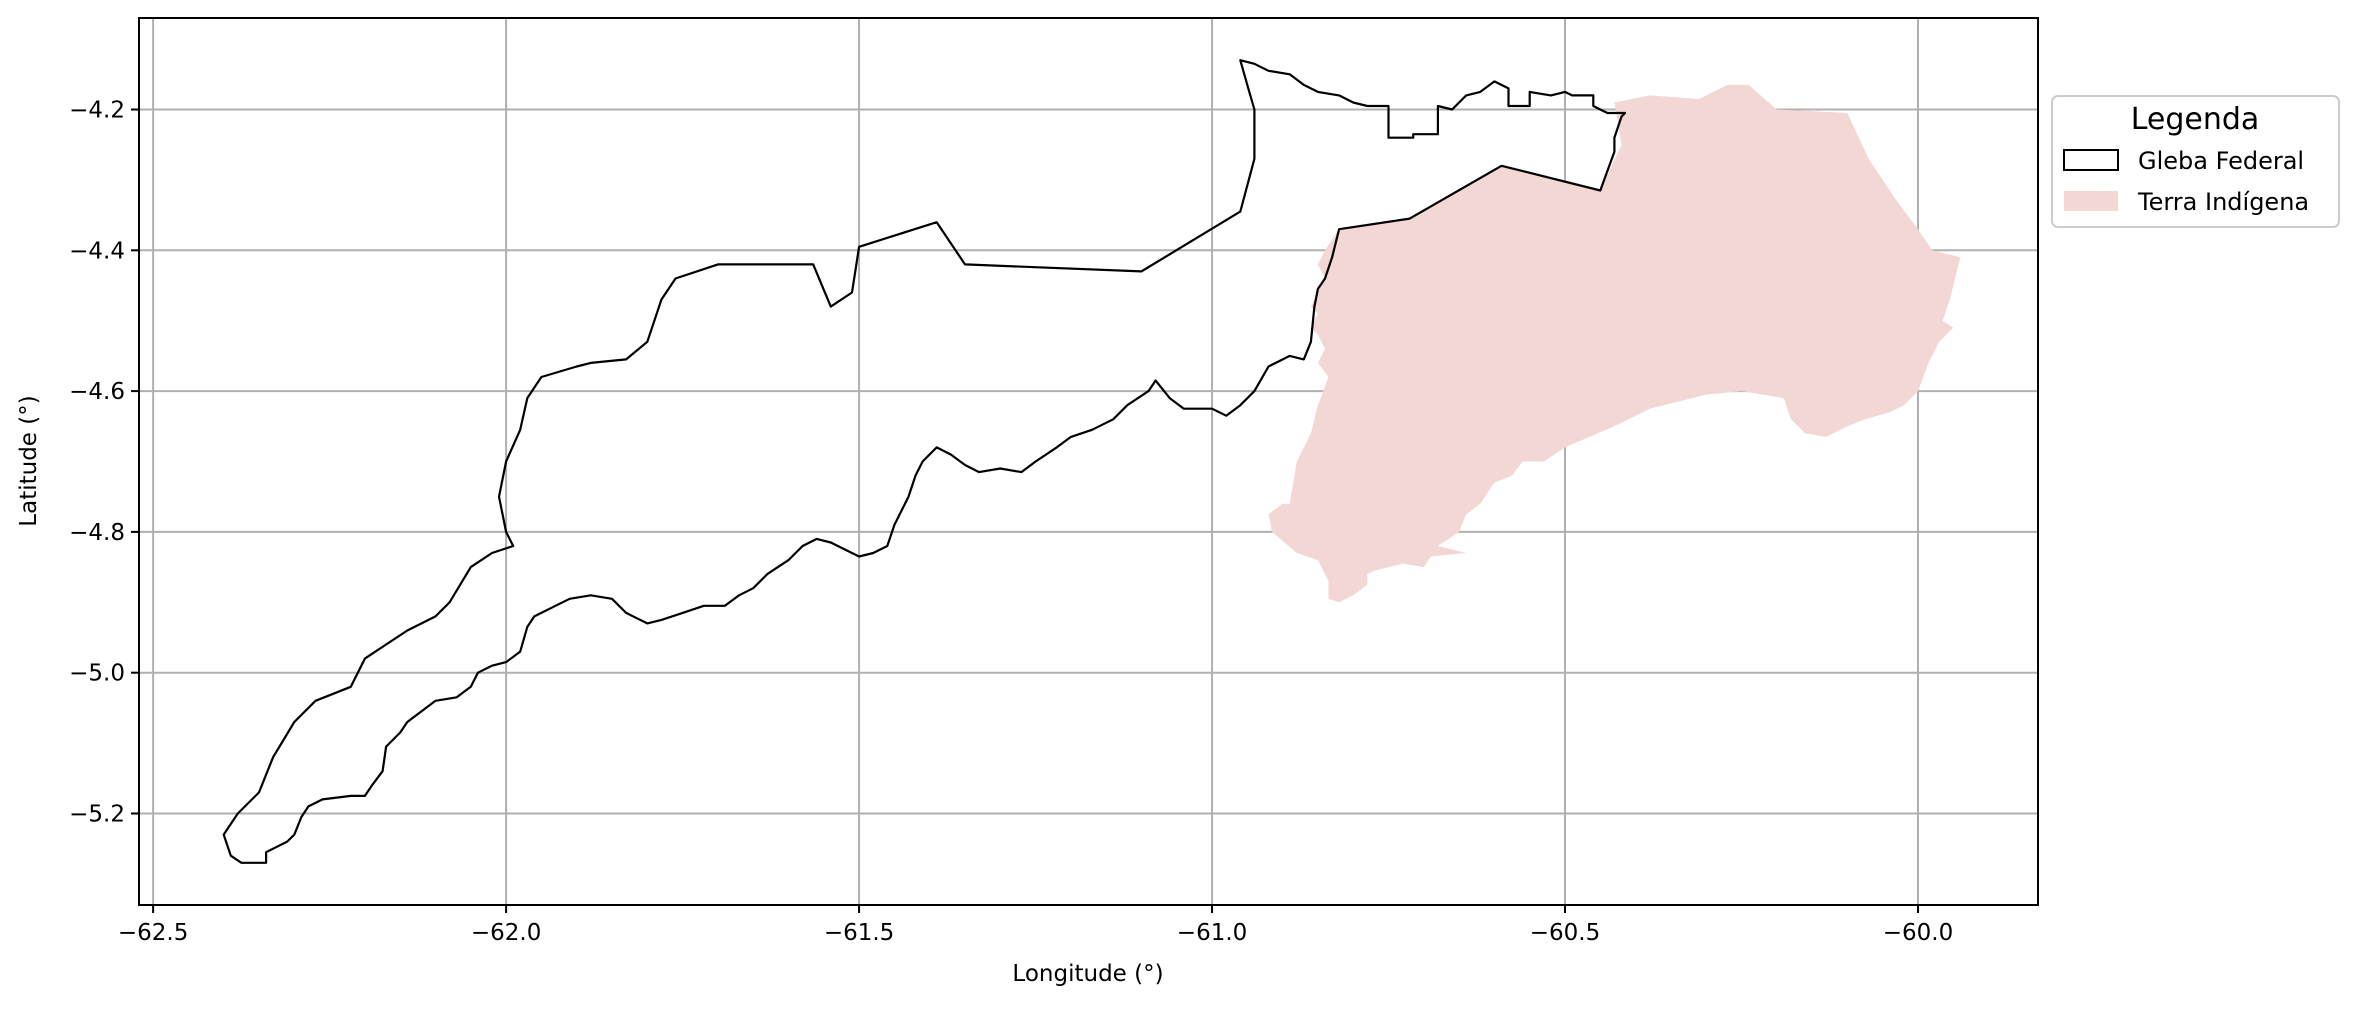  Describe the element at coordinates (97, 533) in the screenshot. I see `y-tick-label: −4.8` at that location.